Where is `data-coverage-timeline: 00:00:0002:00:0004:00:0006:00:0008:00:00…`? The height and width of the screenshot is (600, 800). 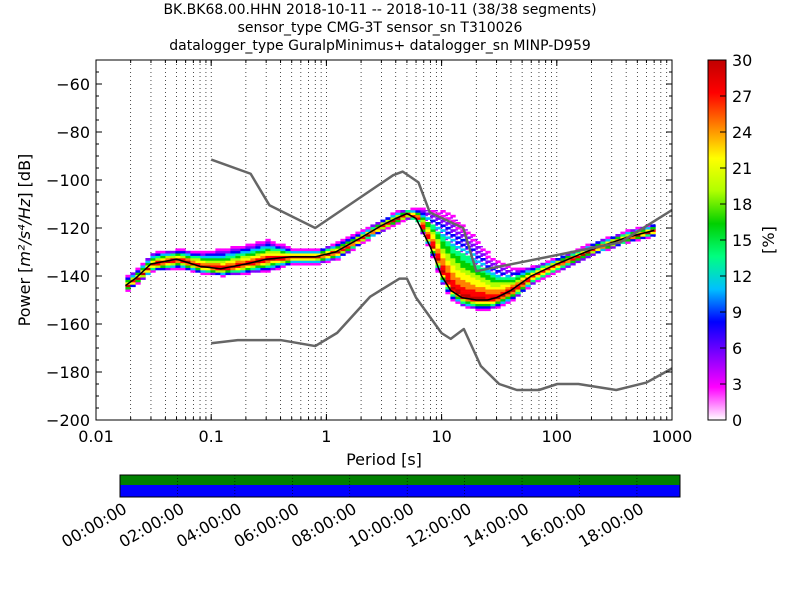
data-coverage-timeline: 00:00:0002:00:0004:00:0006:00:0008:00:00… is located at coordinates (369, 512).